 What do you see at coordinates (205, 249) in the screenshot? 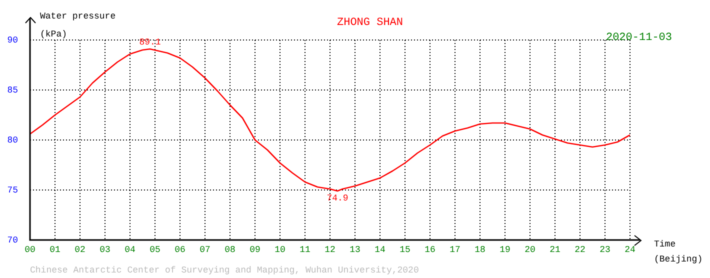
I see `x-tick-label: 07` at bounding box center [205, 249].